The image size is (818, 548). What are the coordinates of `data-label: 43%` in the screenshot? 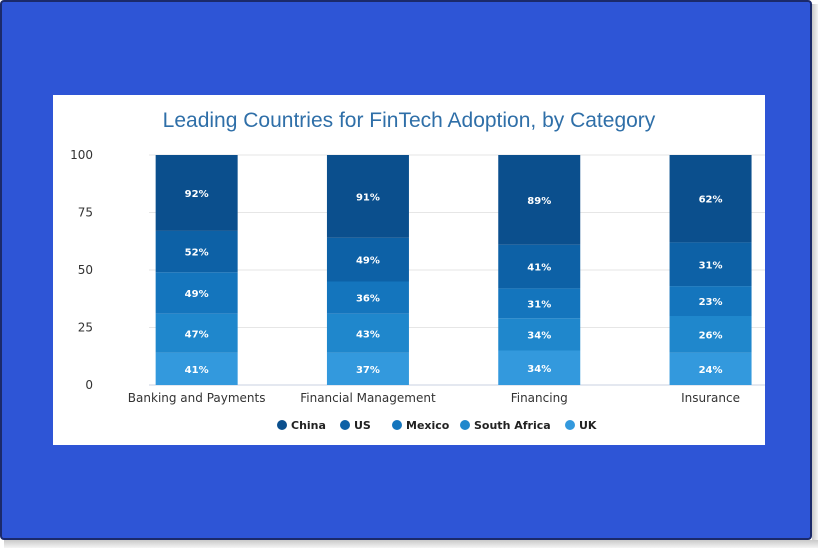 It's located at (368, 334).